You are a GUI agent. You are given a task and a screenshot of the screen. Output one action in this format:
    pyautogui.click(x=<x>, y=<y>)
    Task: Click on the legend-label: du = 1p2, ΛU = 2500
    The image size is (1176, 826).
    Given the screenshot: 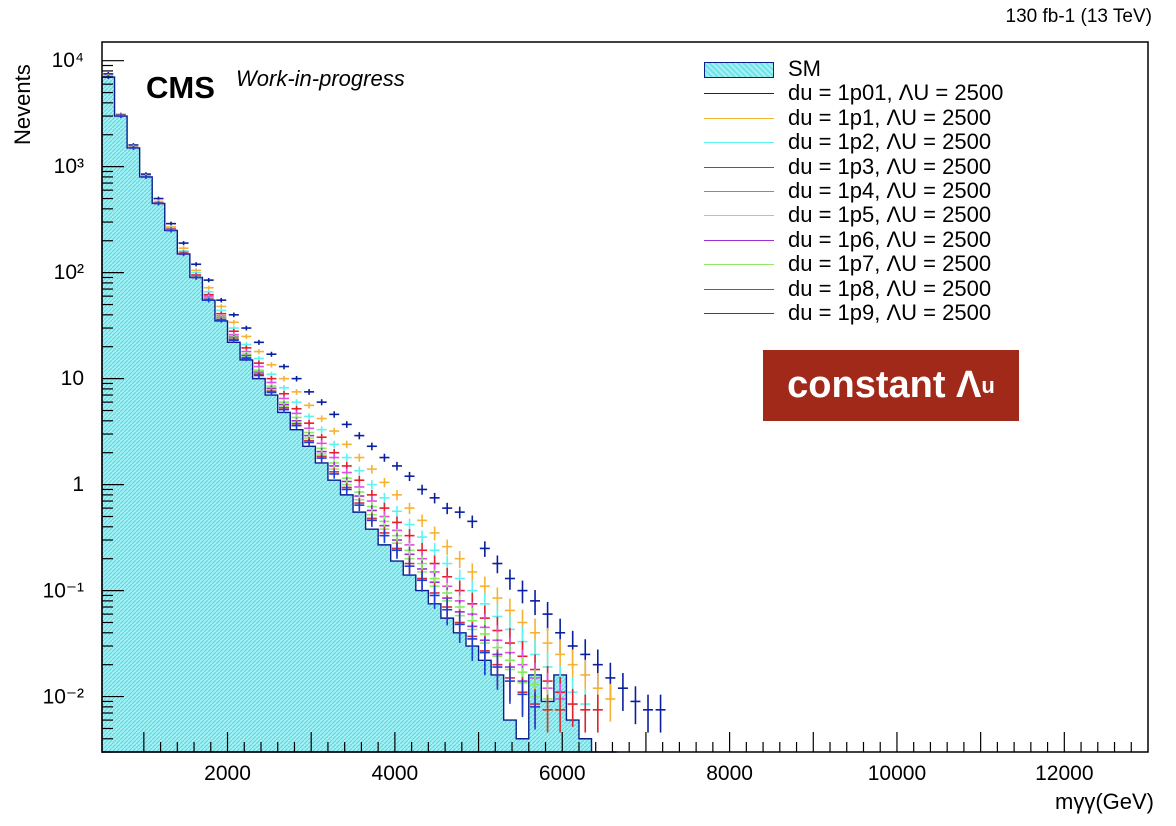 What is the action you would take?
    pyautogui.click(x=890, y=142)
    